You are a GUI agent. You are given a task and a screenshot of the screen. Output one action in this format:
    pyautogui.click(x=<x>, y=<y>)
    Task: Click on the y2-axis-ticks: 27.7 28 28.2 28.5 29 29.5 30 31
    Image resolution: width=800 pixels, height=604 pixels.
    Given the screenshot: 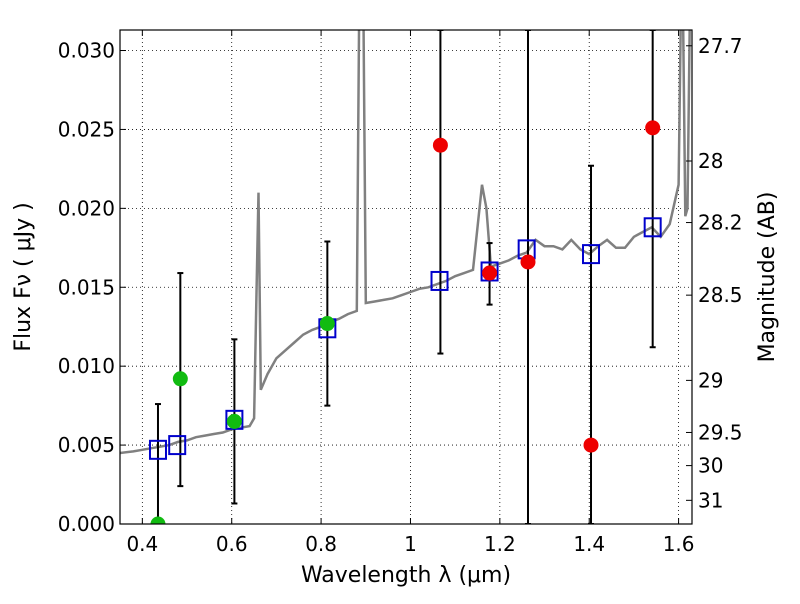 What is the action you would take?
    pyautogui.click(x=714, y=273)
    